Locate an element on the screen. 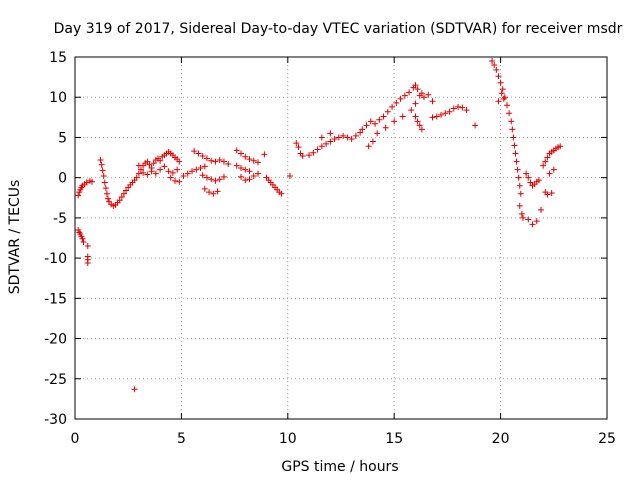 The image size is (640, 480). x-axis-label: GPS time / hours is located at coordinates (339, 467).